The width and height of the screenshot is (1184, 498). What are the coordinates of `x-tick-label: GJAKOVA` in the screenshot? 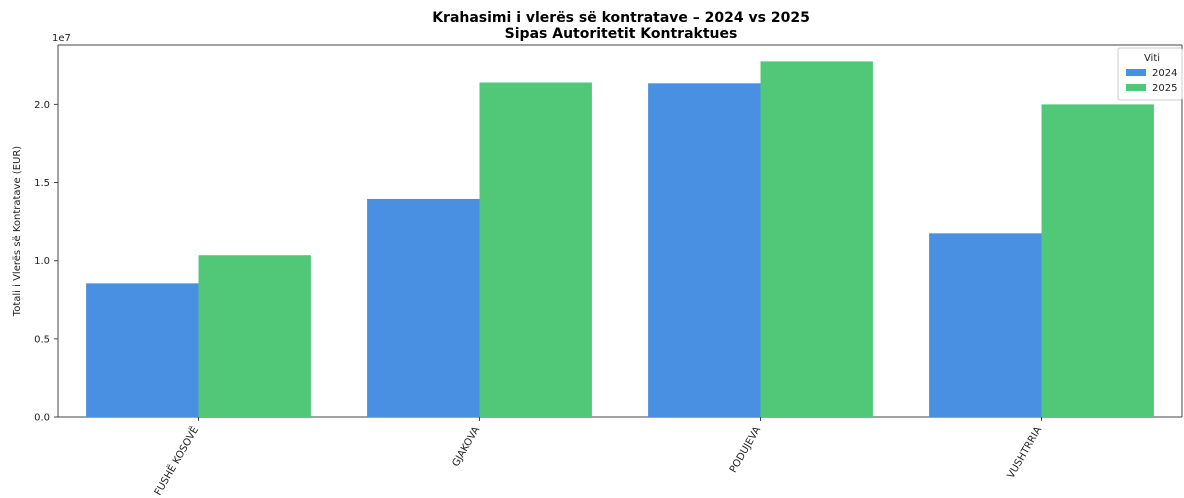 It's located at (467, 447).